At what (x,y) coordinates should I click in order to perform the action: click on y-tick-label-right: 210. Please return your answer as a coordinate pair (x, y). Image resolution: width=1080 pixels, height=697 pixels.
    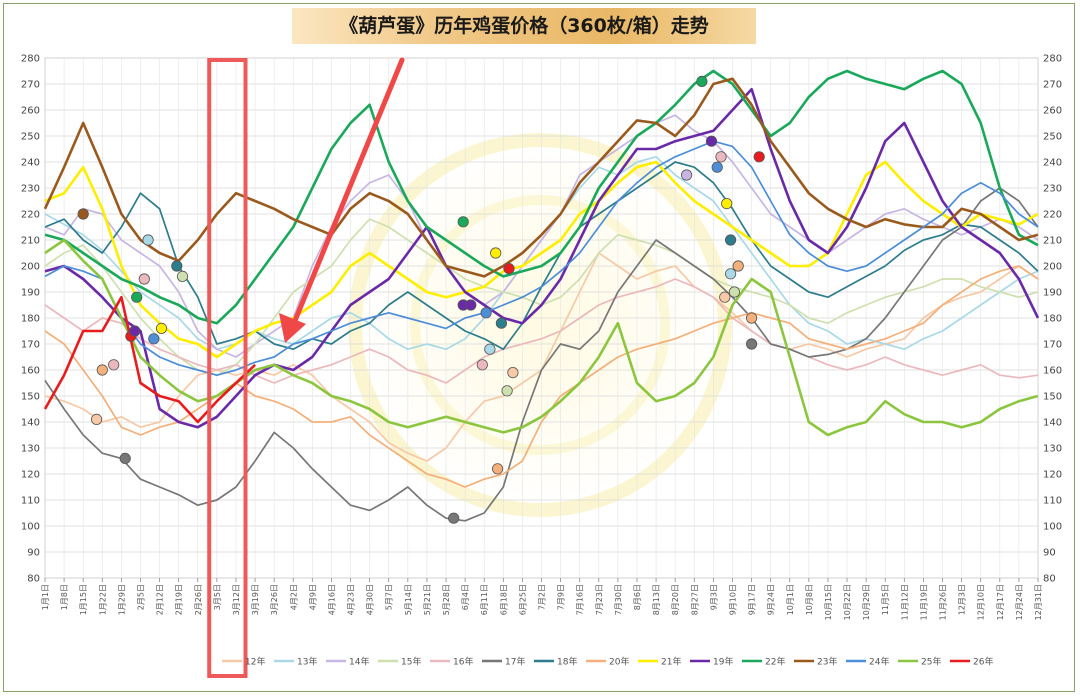
    Looking at the image, I should click on (1052, 241).